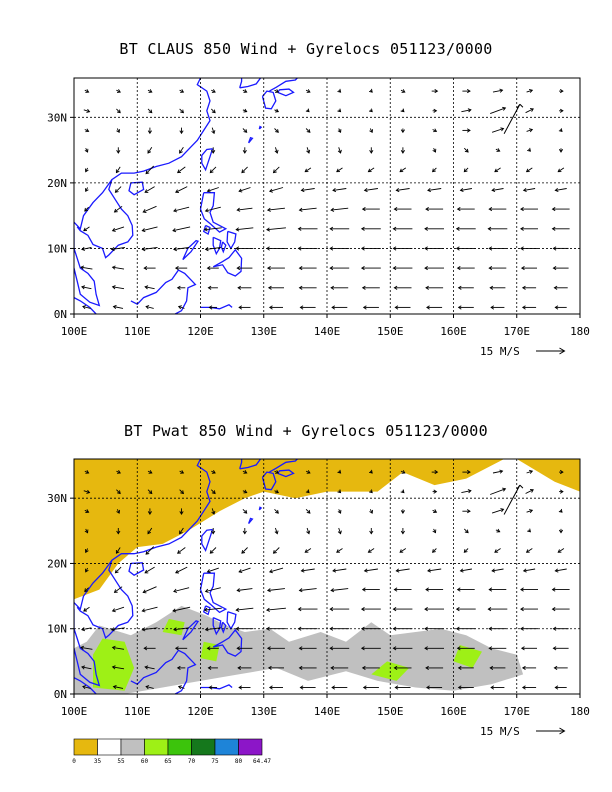 The image size is (612, 792). I want to click on colorbar-label: 55, so click(121, 761).